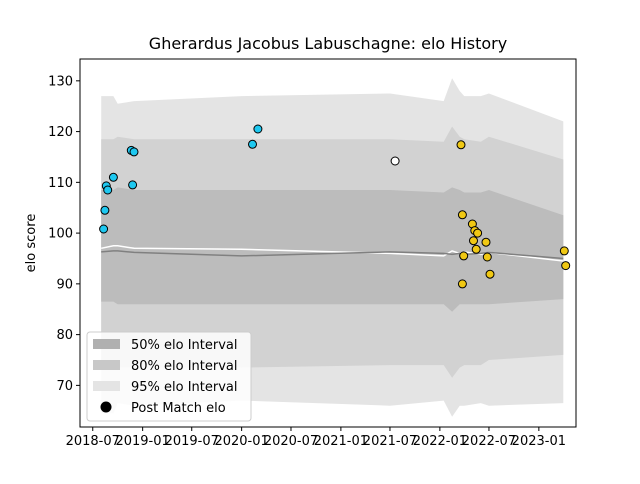 The height and width of the screenshot is (484, 640). What do you see at coordinates (60, 234) in the screenshot?
I see `y-tick-label: 100` at bounding box center [60, 234].